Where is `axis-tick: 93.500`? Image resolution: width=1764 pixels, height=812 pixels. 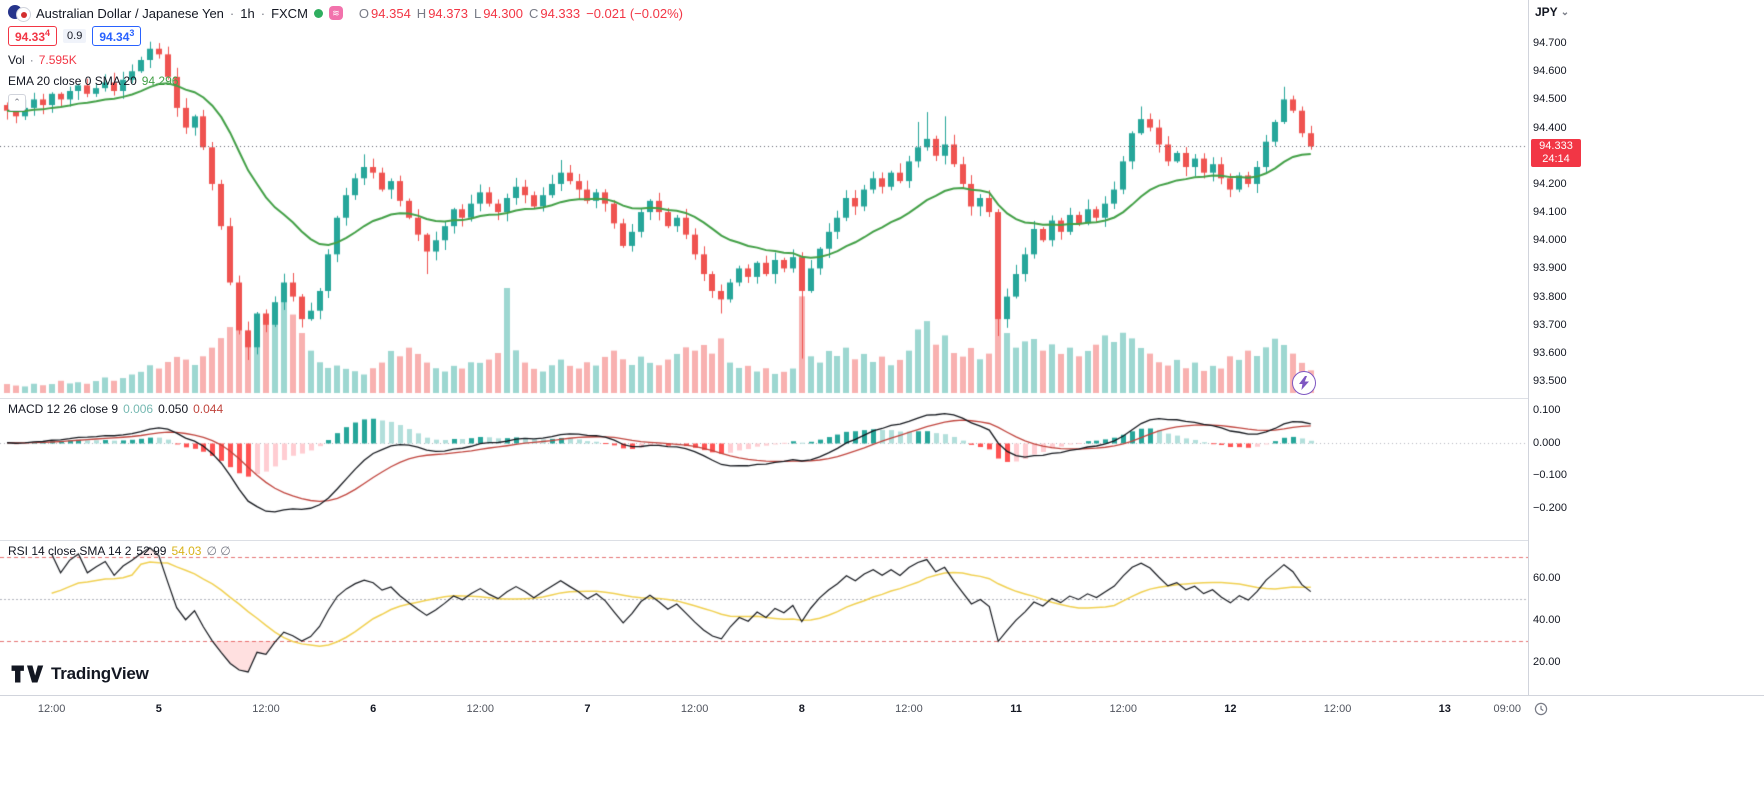 axis-tick: 93.500 is located at coordinates (1550, 381).